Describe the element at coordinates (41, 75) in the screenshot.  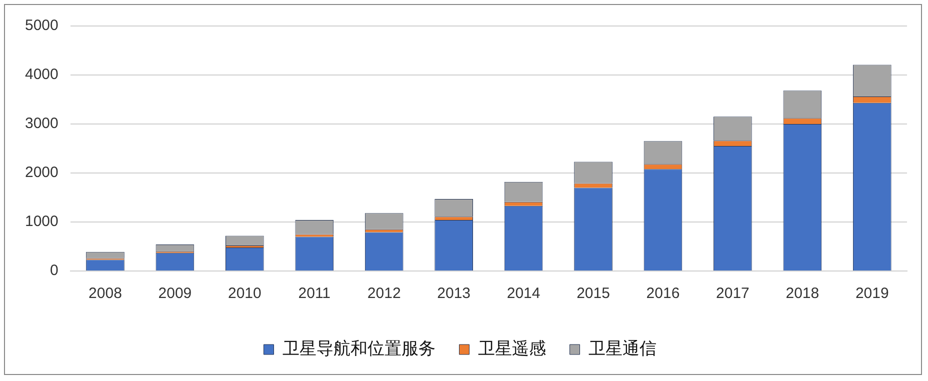
I see `y-tick-label: 4000` at that location.